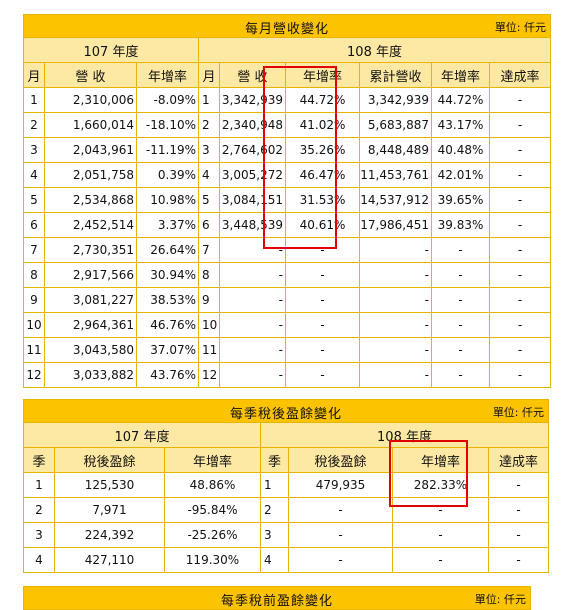 This screenshot has width=585, height=610. I want to click on pretax-title-bar: 每季稅前盈餘變化 單位: 仟元, so click(277, 598).